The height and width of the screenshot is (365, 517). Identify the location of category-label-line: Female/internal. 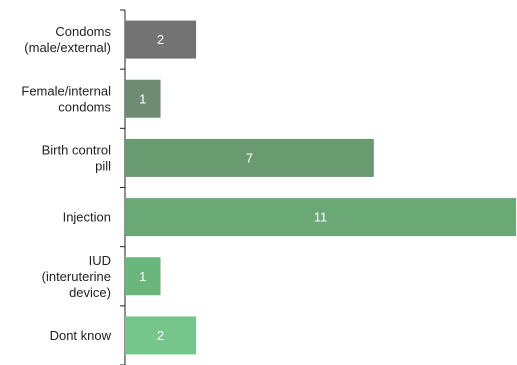
(66, 90).